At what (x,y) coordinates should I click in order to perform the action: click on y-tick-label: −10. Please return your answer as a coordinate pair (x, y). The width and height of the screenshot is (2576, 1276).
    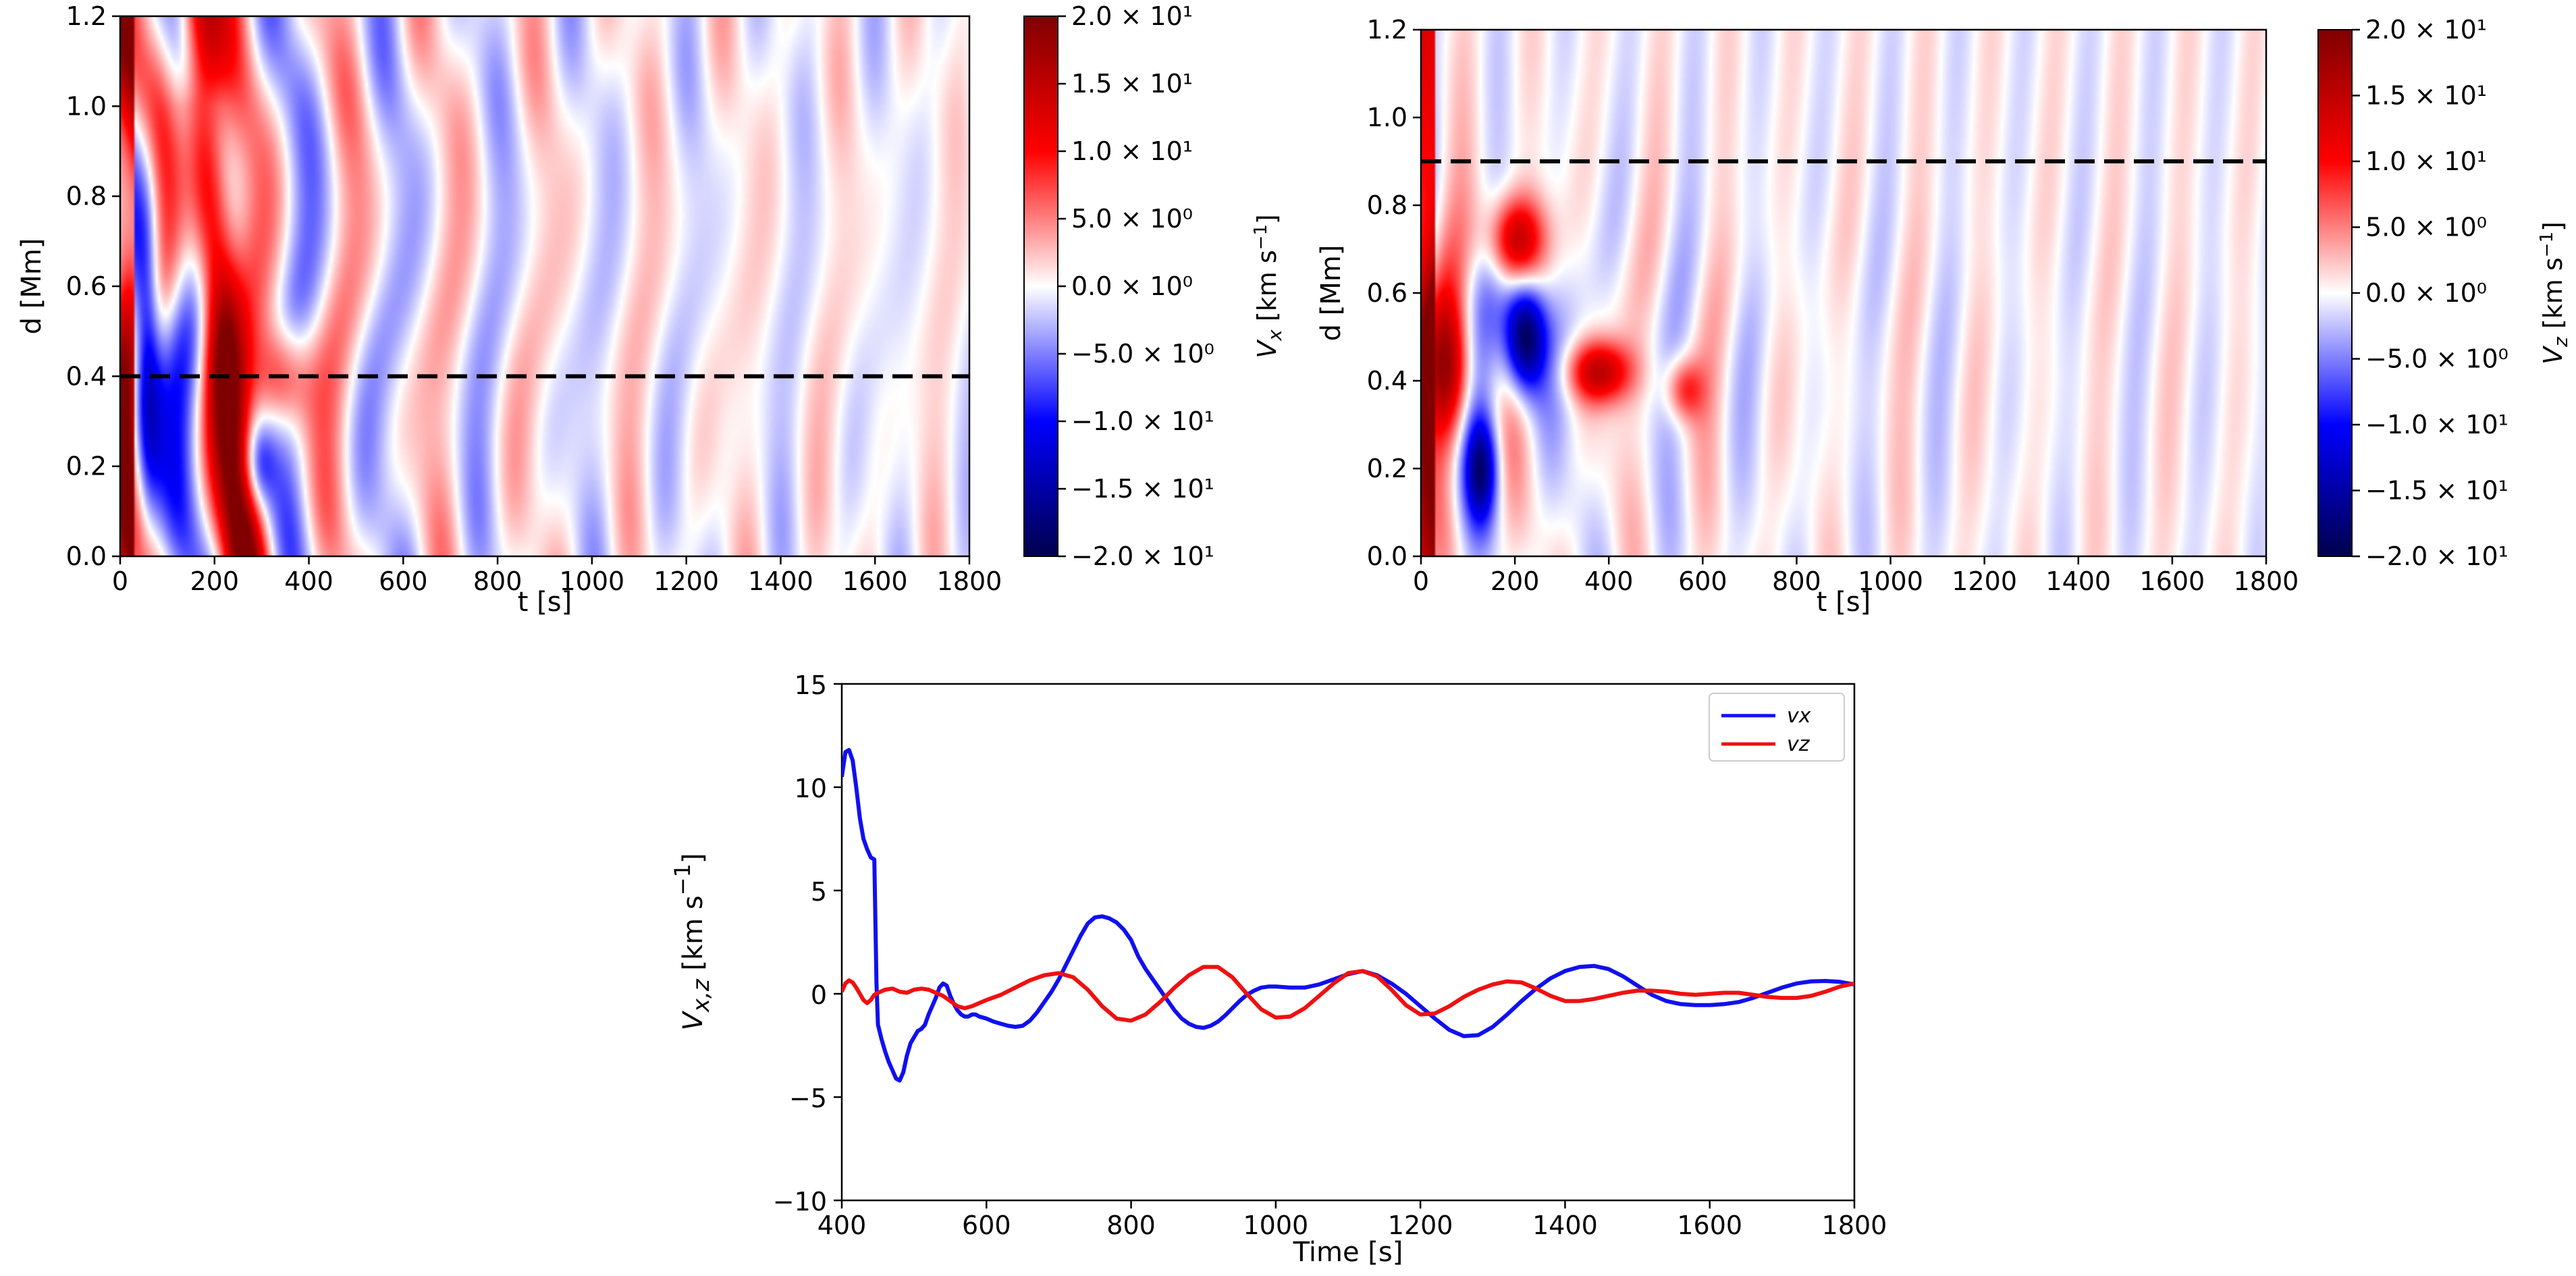
    Looking at the image, I should click on (800, 1202).